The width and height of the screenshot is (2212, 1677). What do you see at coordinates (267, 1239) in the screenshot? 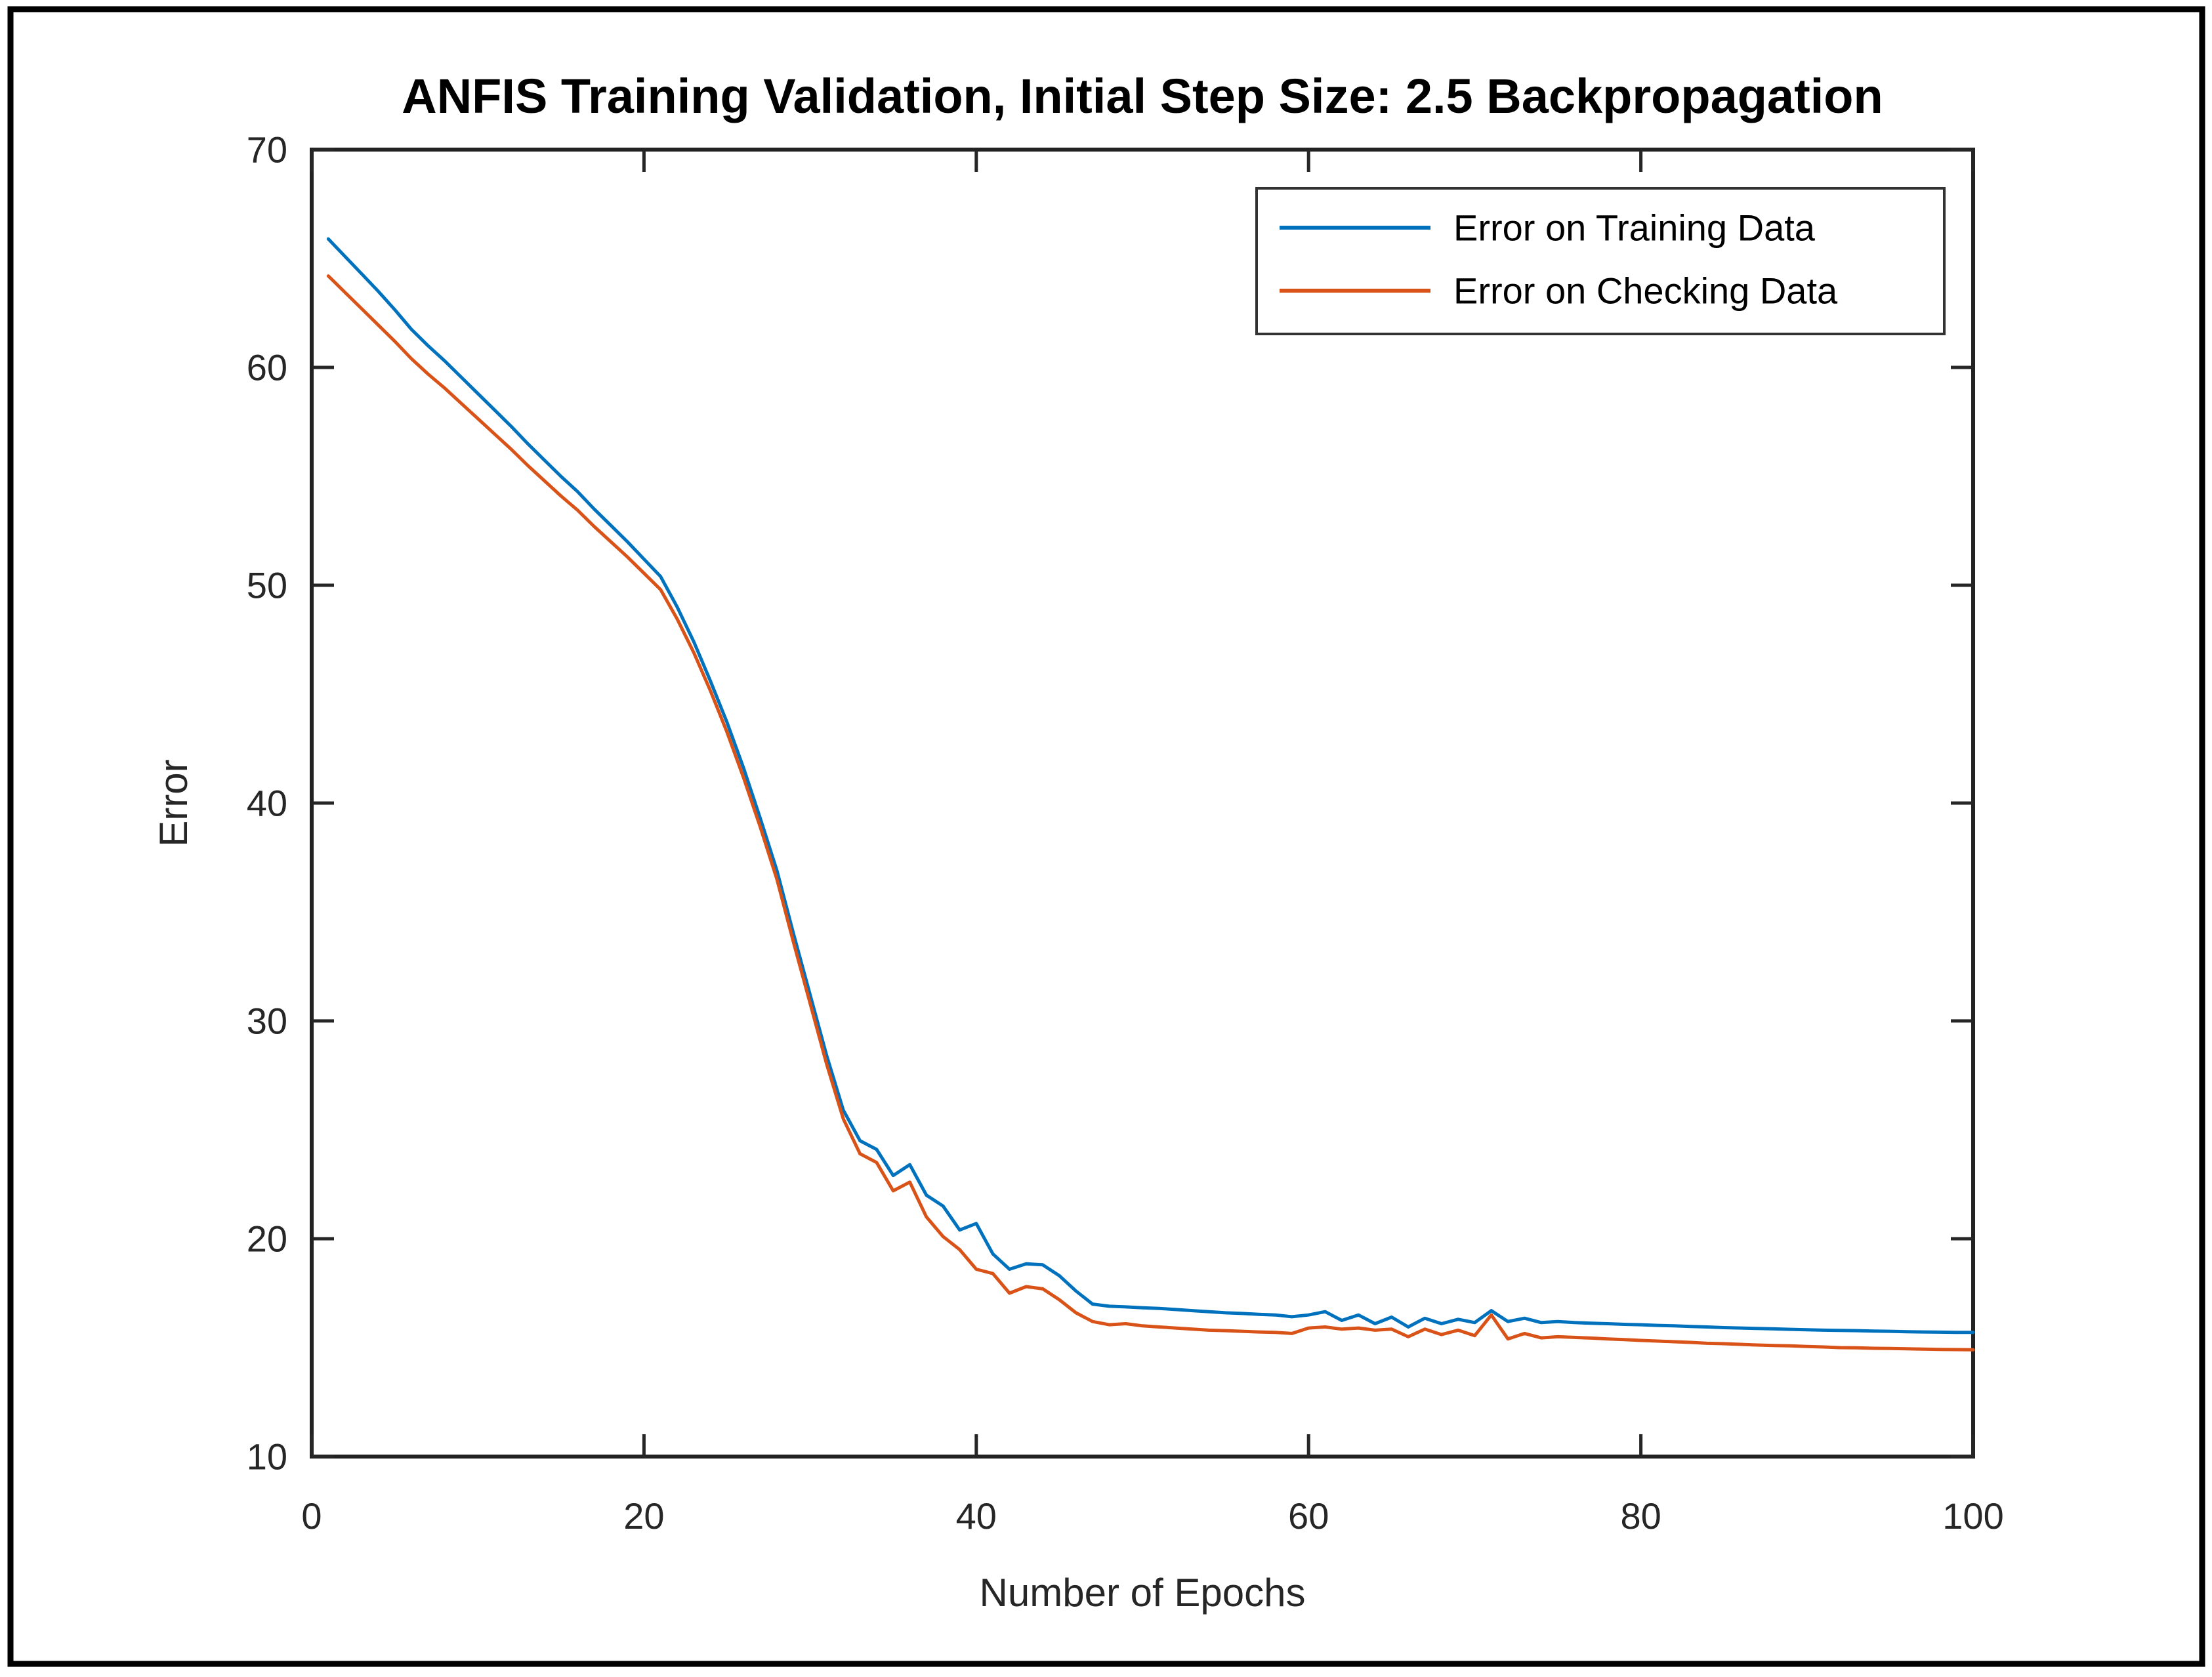
I see `y-tick-label: 20` at bounding box center [267, 1239].